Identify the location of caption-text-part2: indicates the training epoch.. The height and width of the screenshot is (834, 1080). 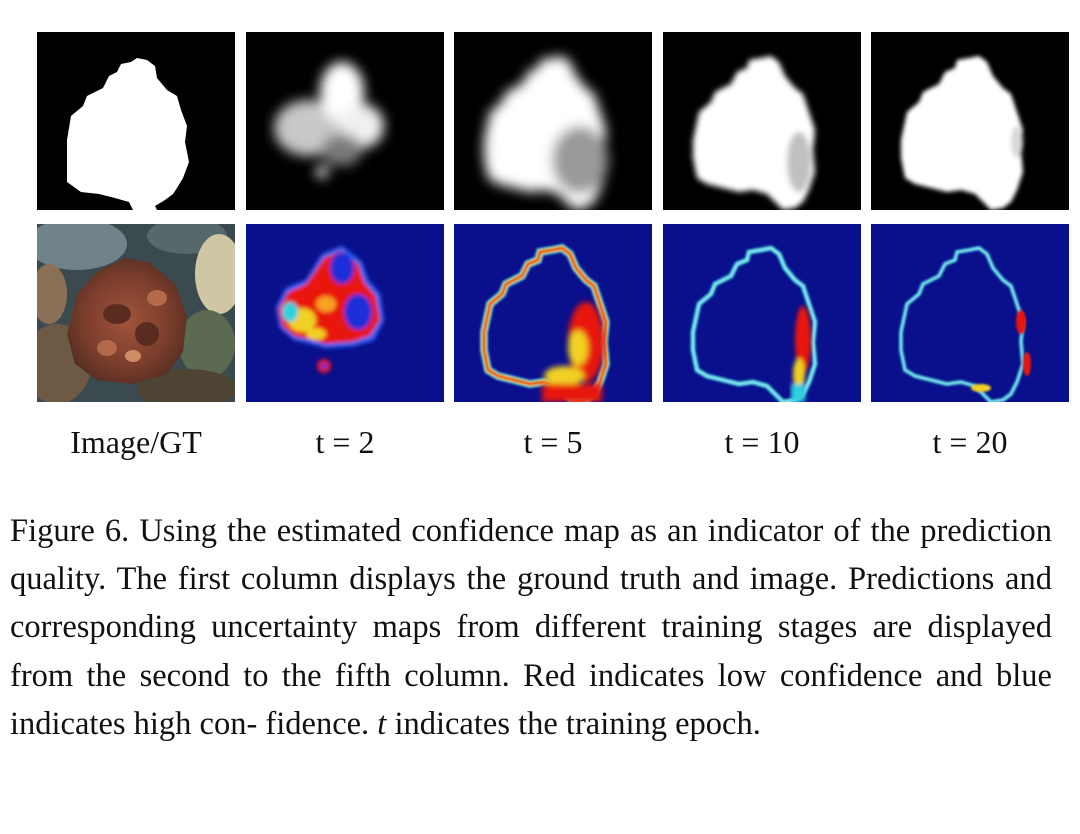
(577, 723).